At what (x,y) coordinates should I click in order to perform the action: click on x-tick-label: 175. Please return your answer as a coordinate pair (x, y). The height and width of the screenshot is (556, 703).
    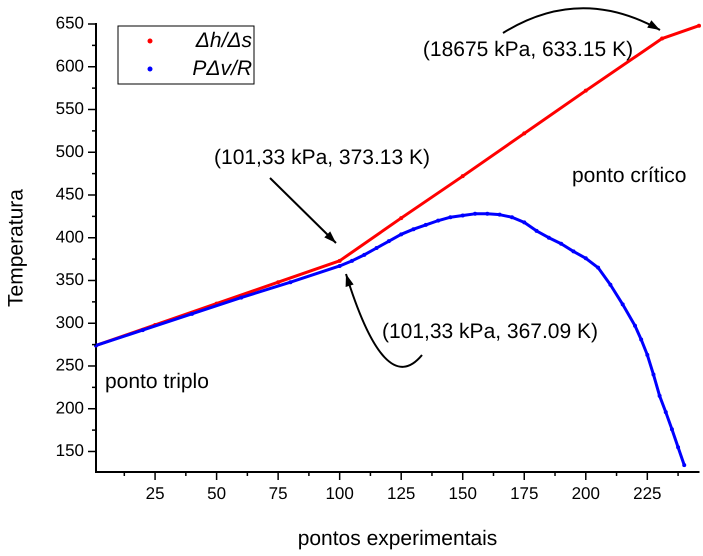
    Looking at the image, I should click on (524, 493).